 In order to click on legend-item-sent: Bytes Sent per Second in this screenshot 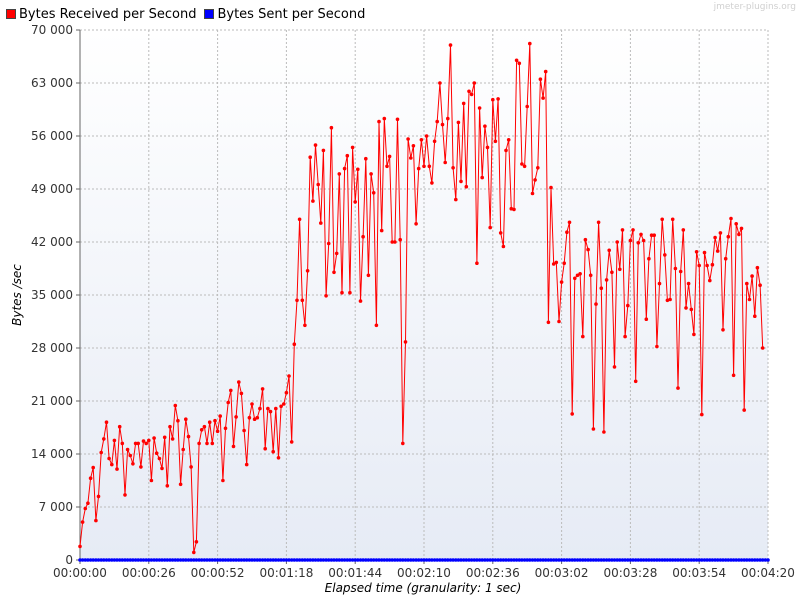, I will do `click(284, 14)`.